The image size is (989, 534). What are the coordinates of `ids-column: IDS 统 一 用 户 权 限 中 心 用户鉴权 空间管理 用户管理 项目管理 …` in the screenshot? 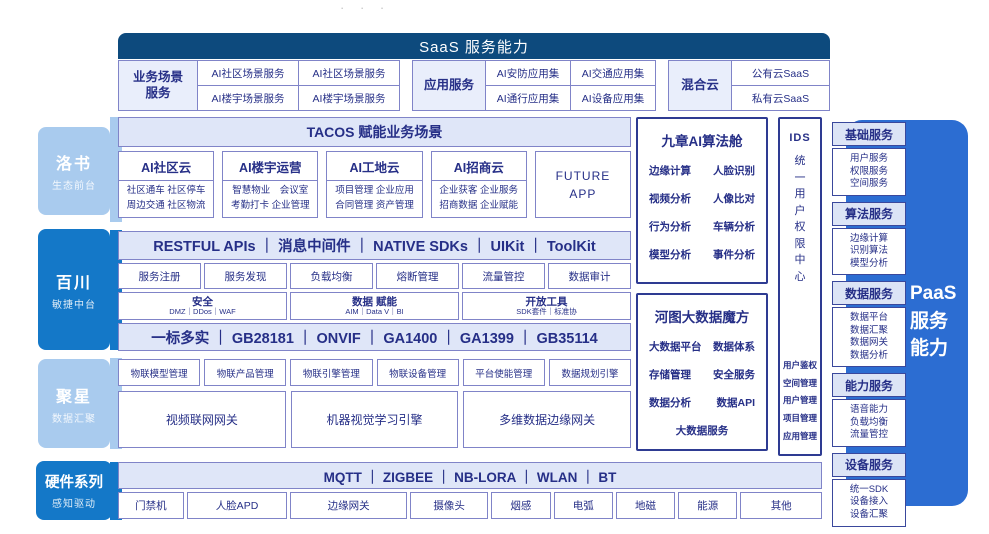 It's located at (800, 286).